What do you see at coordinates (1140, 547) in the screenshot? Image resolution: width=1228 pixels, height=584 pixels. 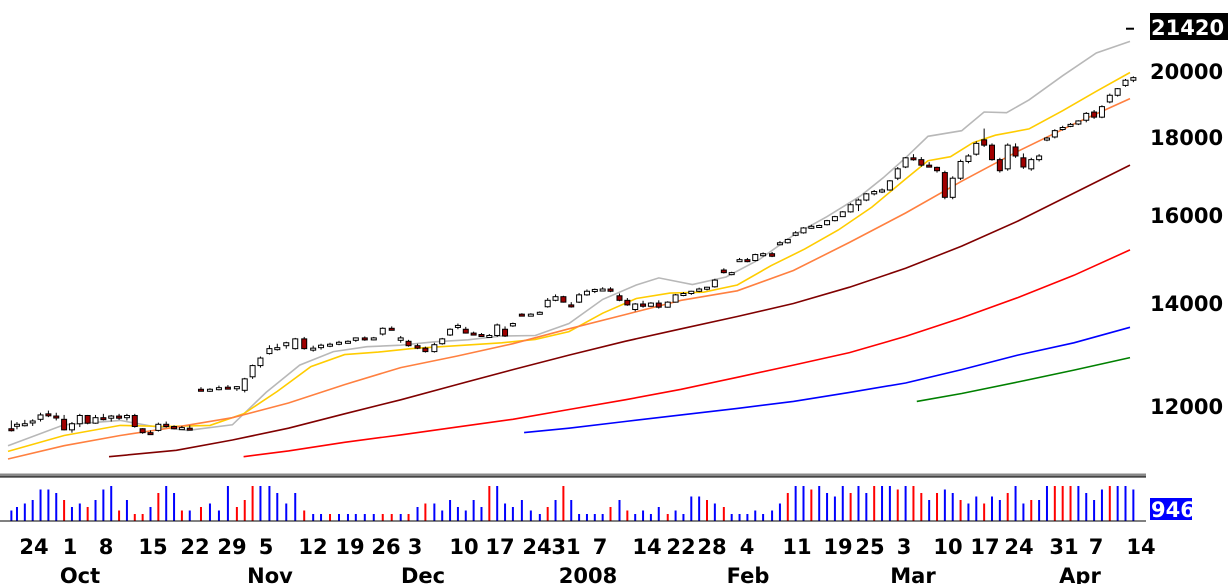 I see `x-tick-label: 14` at bounding box center [1140, 547].